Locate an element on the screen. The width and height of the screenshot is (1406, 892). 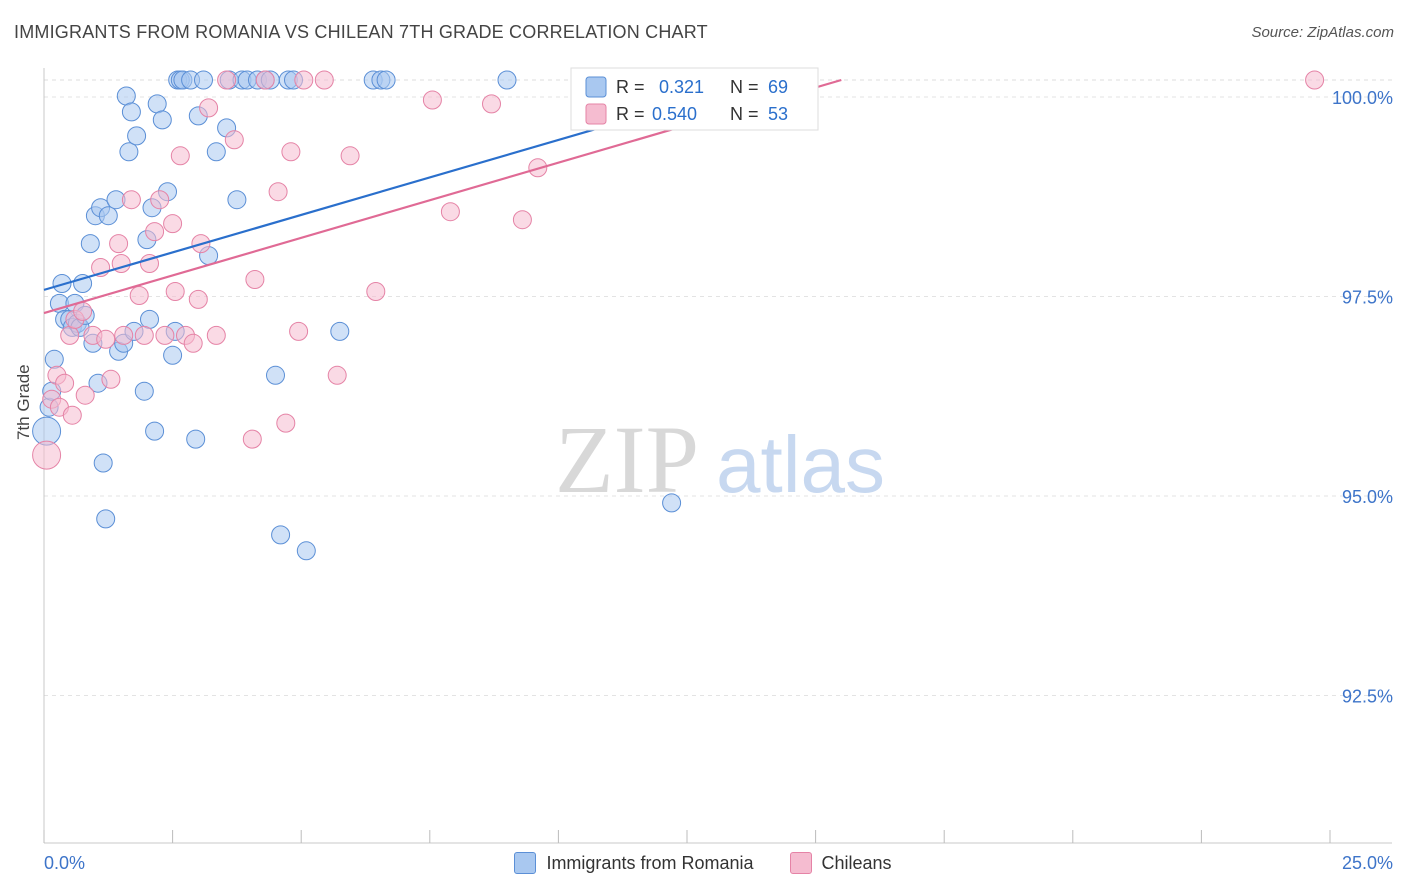
y-tick-label: 100.0% is located at coordinates (1362, 98).